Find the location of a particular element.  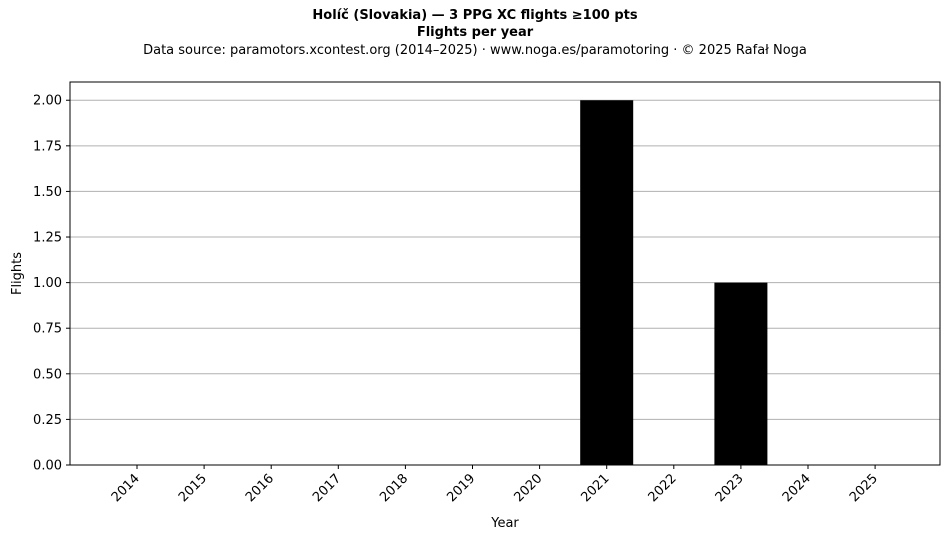

y-tick-label: 0.25 is located at coordinates (47, 420).